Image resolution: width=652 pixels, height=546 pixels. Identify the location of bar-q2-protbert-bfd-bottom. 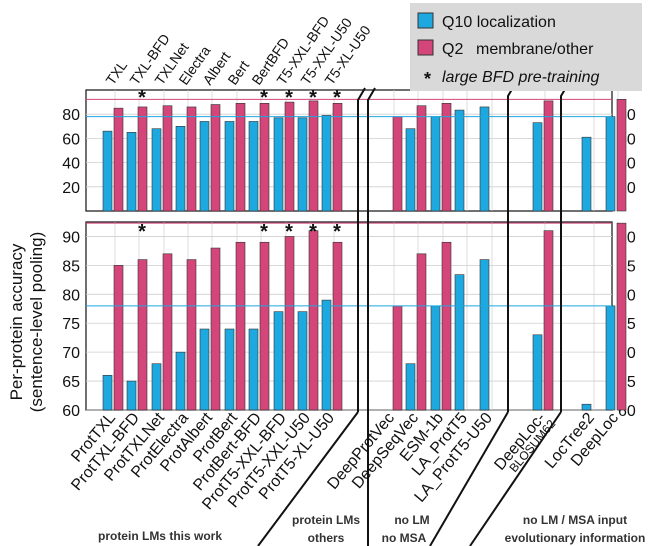
(264, 326).